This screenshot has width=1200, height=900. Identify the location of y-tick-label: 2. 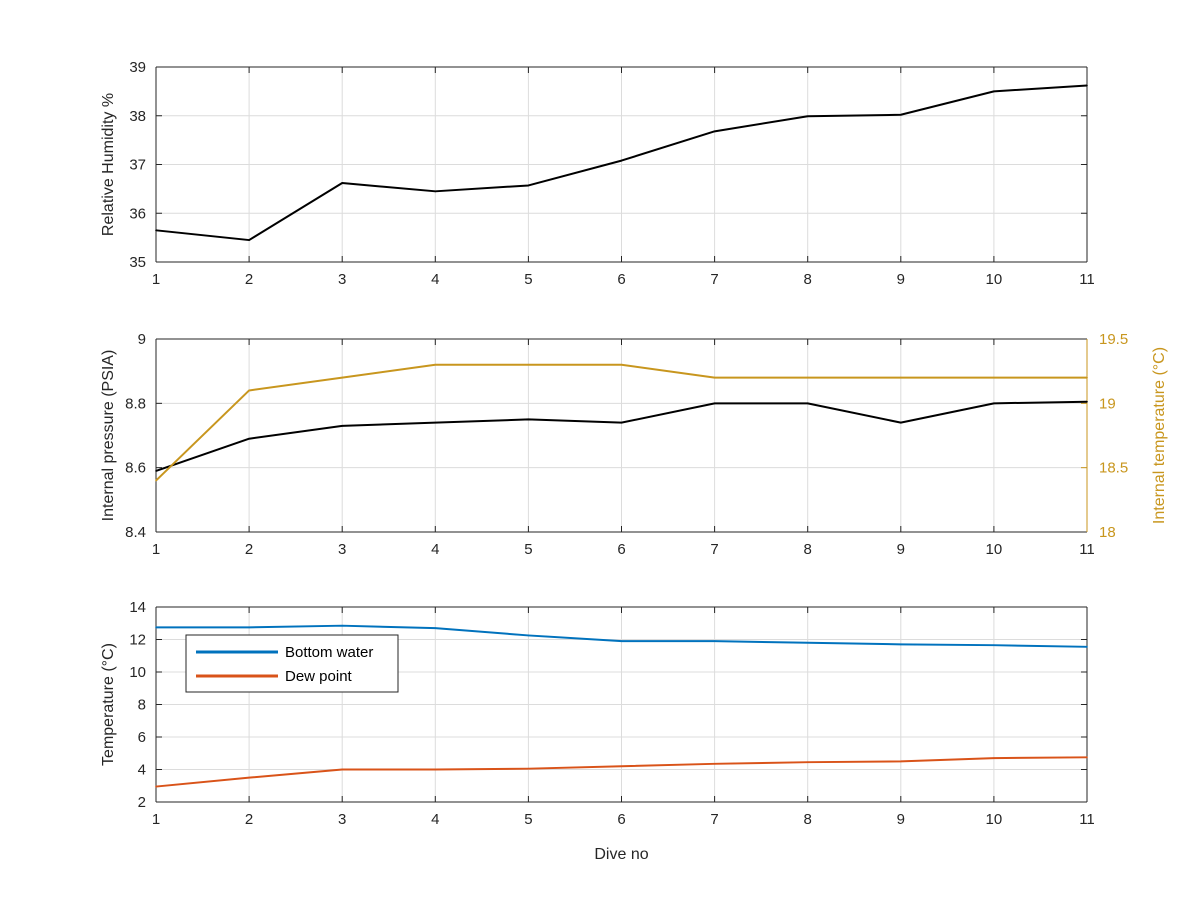
(142, 802).